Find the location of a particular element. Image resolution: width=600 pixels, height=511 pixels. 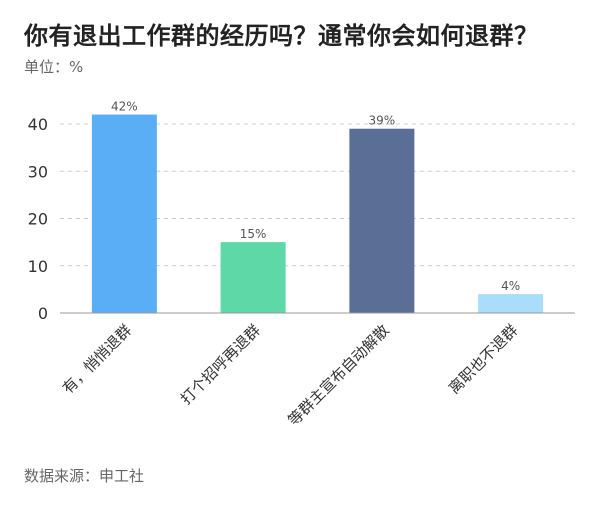

y-tick-label: 40 is located at coordinates (38, 124).